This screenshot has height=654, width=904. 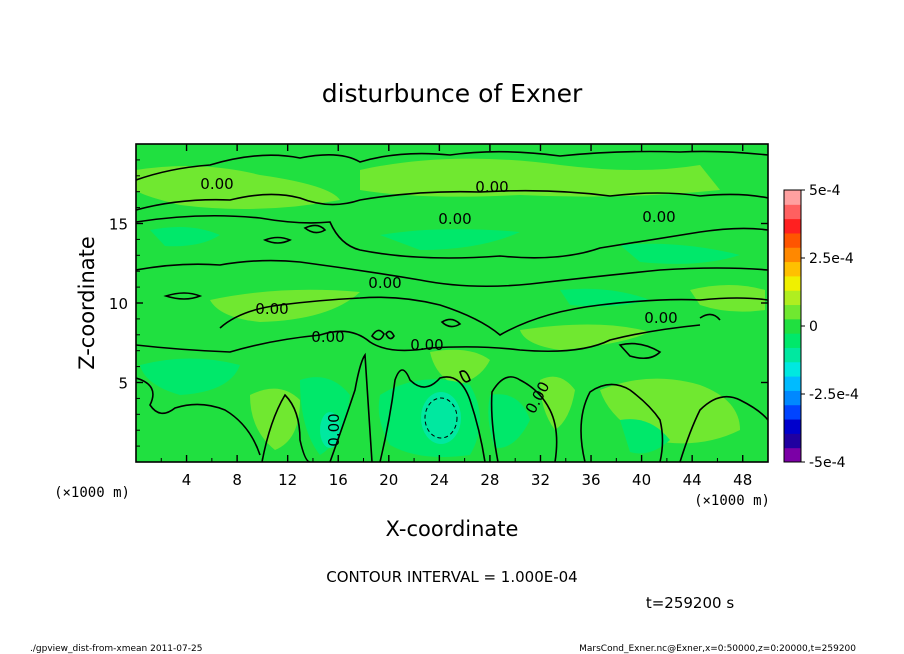 I want to click on x-tick-label: 24, so click(x=439, y=480).